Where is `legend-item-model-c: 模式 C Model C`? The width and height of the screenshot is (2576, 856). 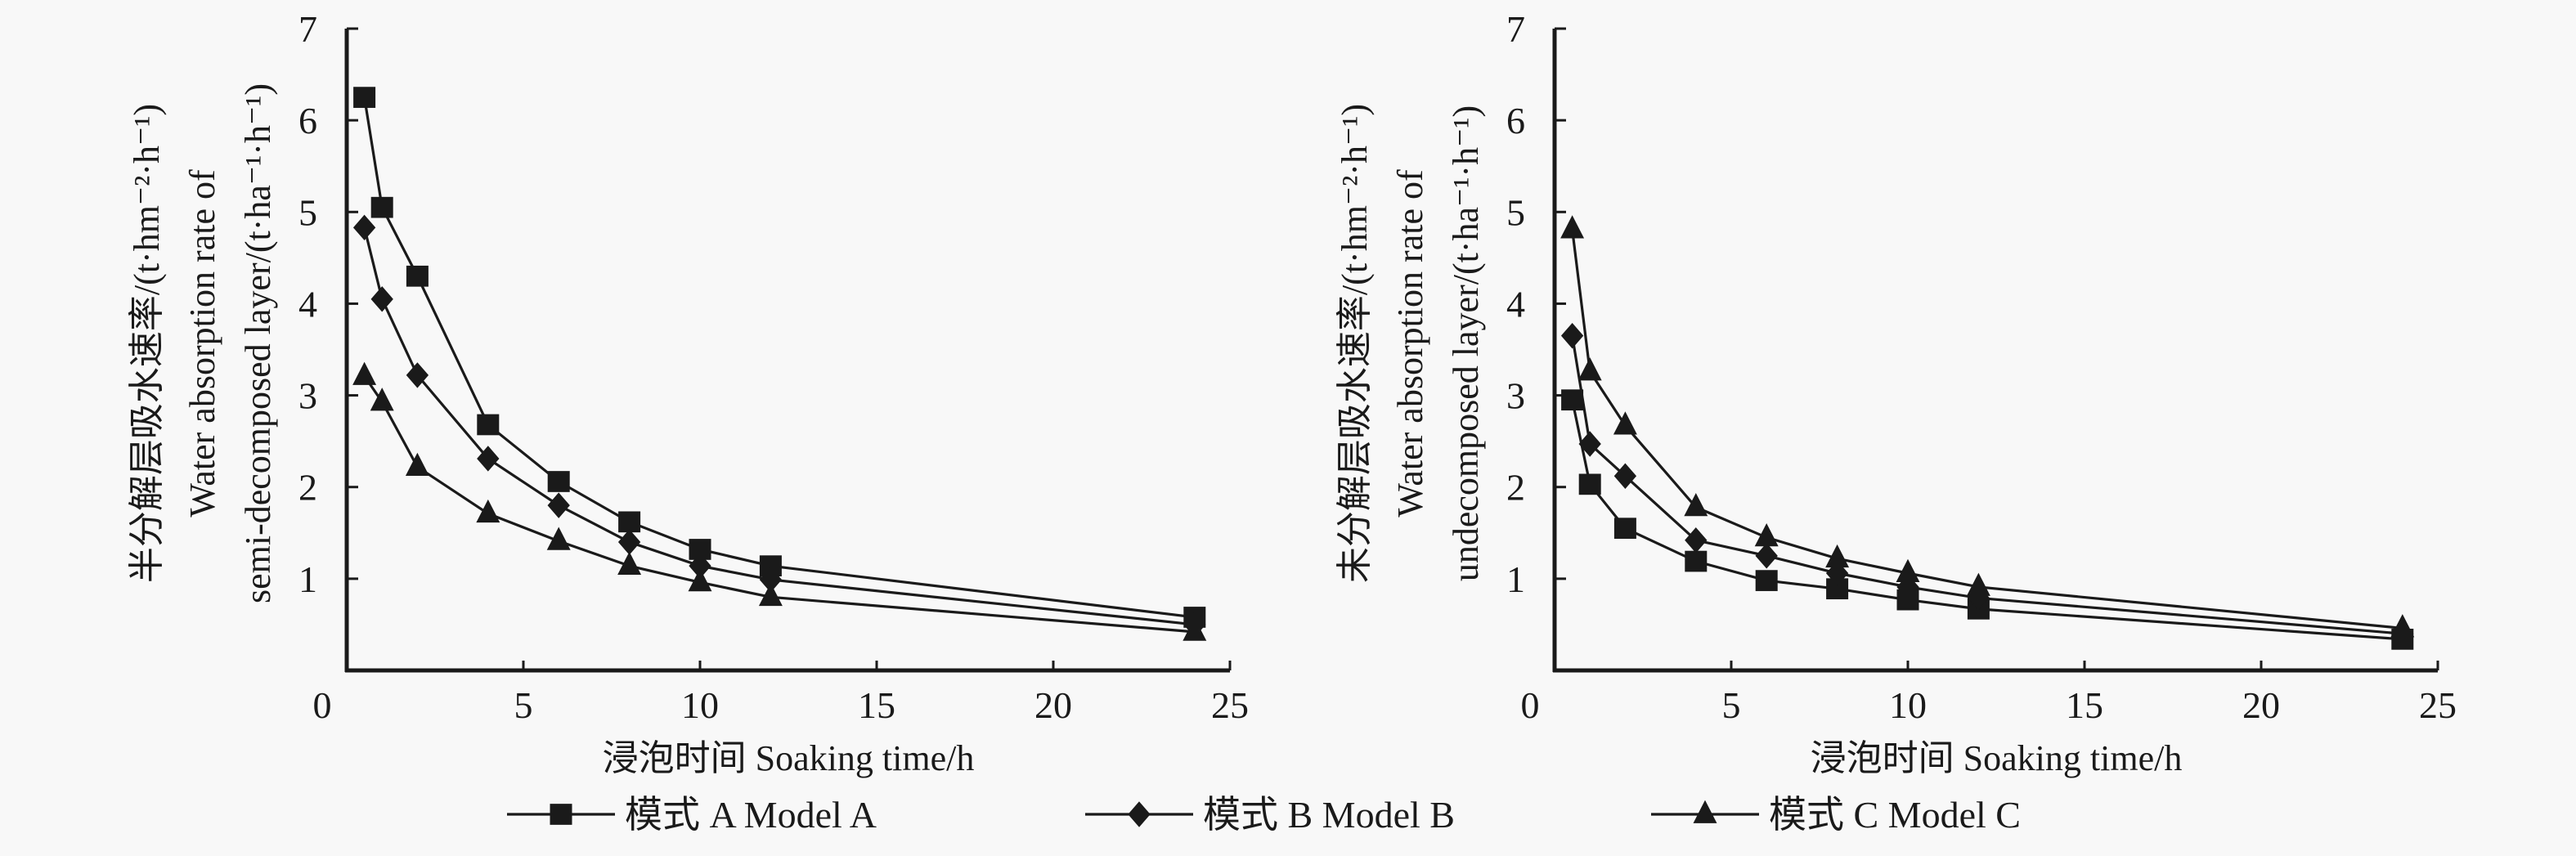 legend-item-model-c: 模式 C Model C is located at coordinates (1836, 815).